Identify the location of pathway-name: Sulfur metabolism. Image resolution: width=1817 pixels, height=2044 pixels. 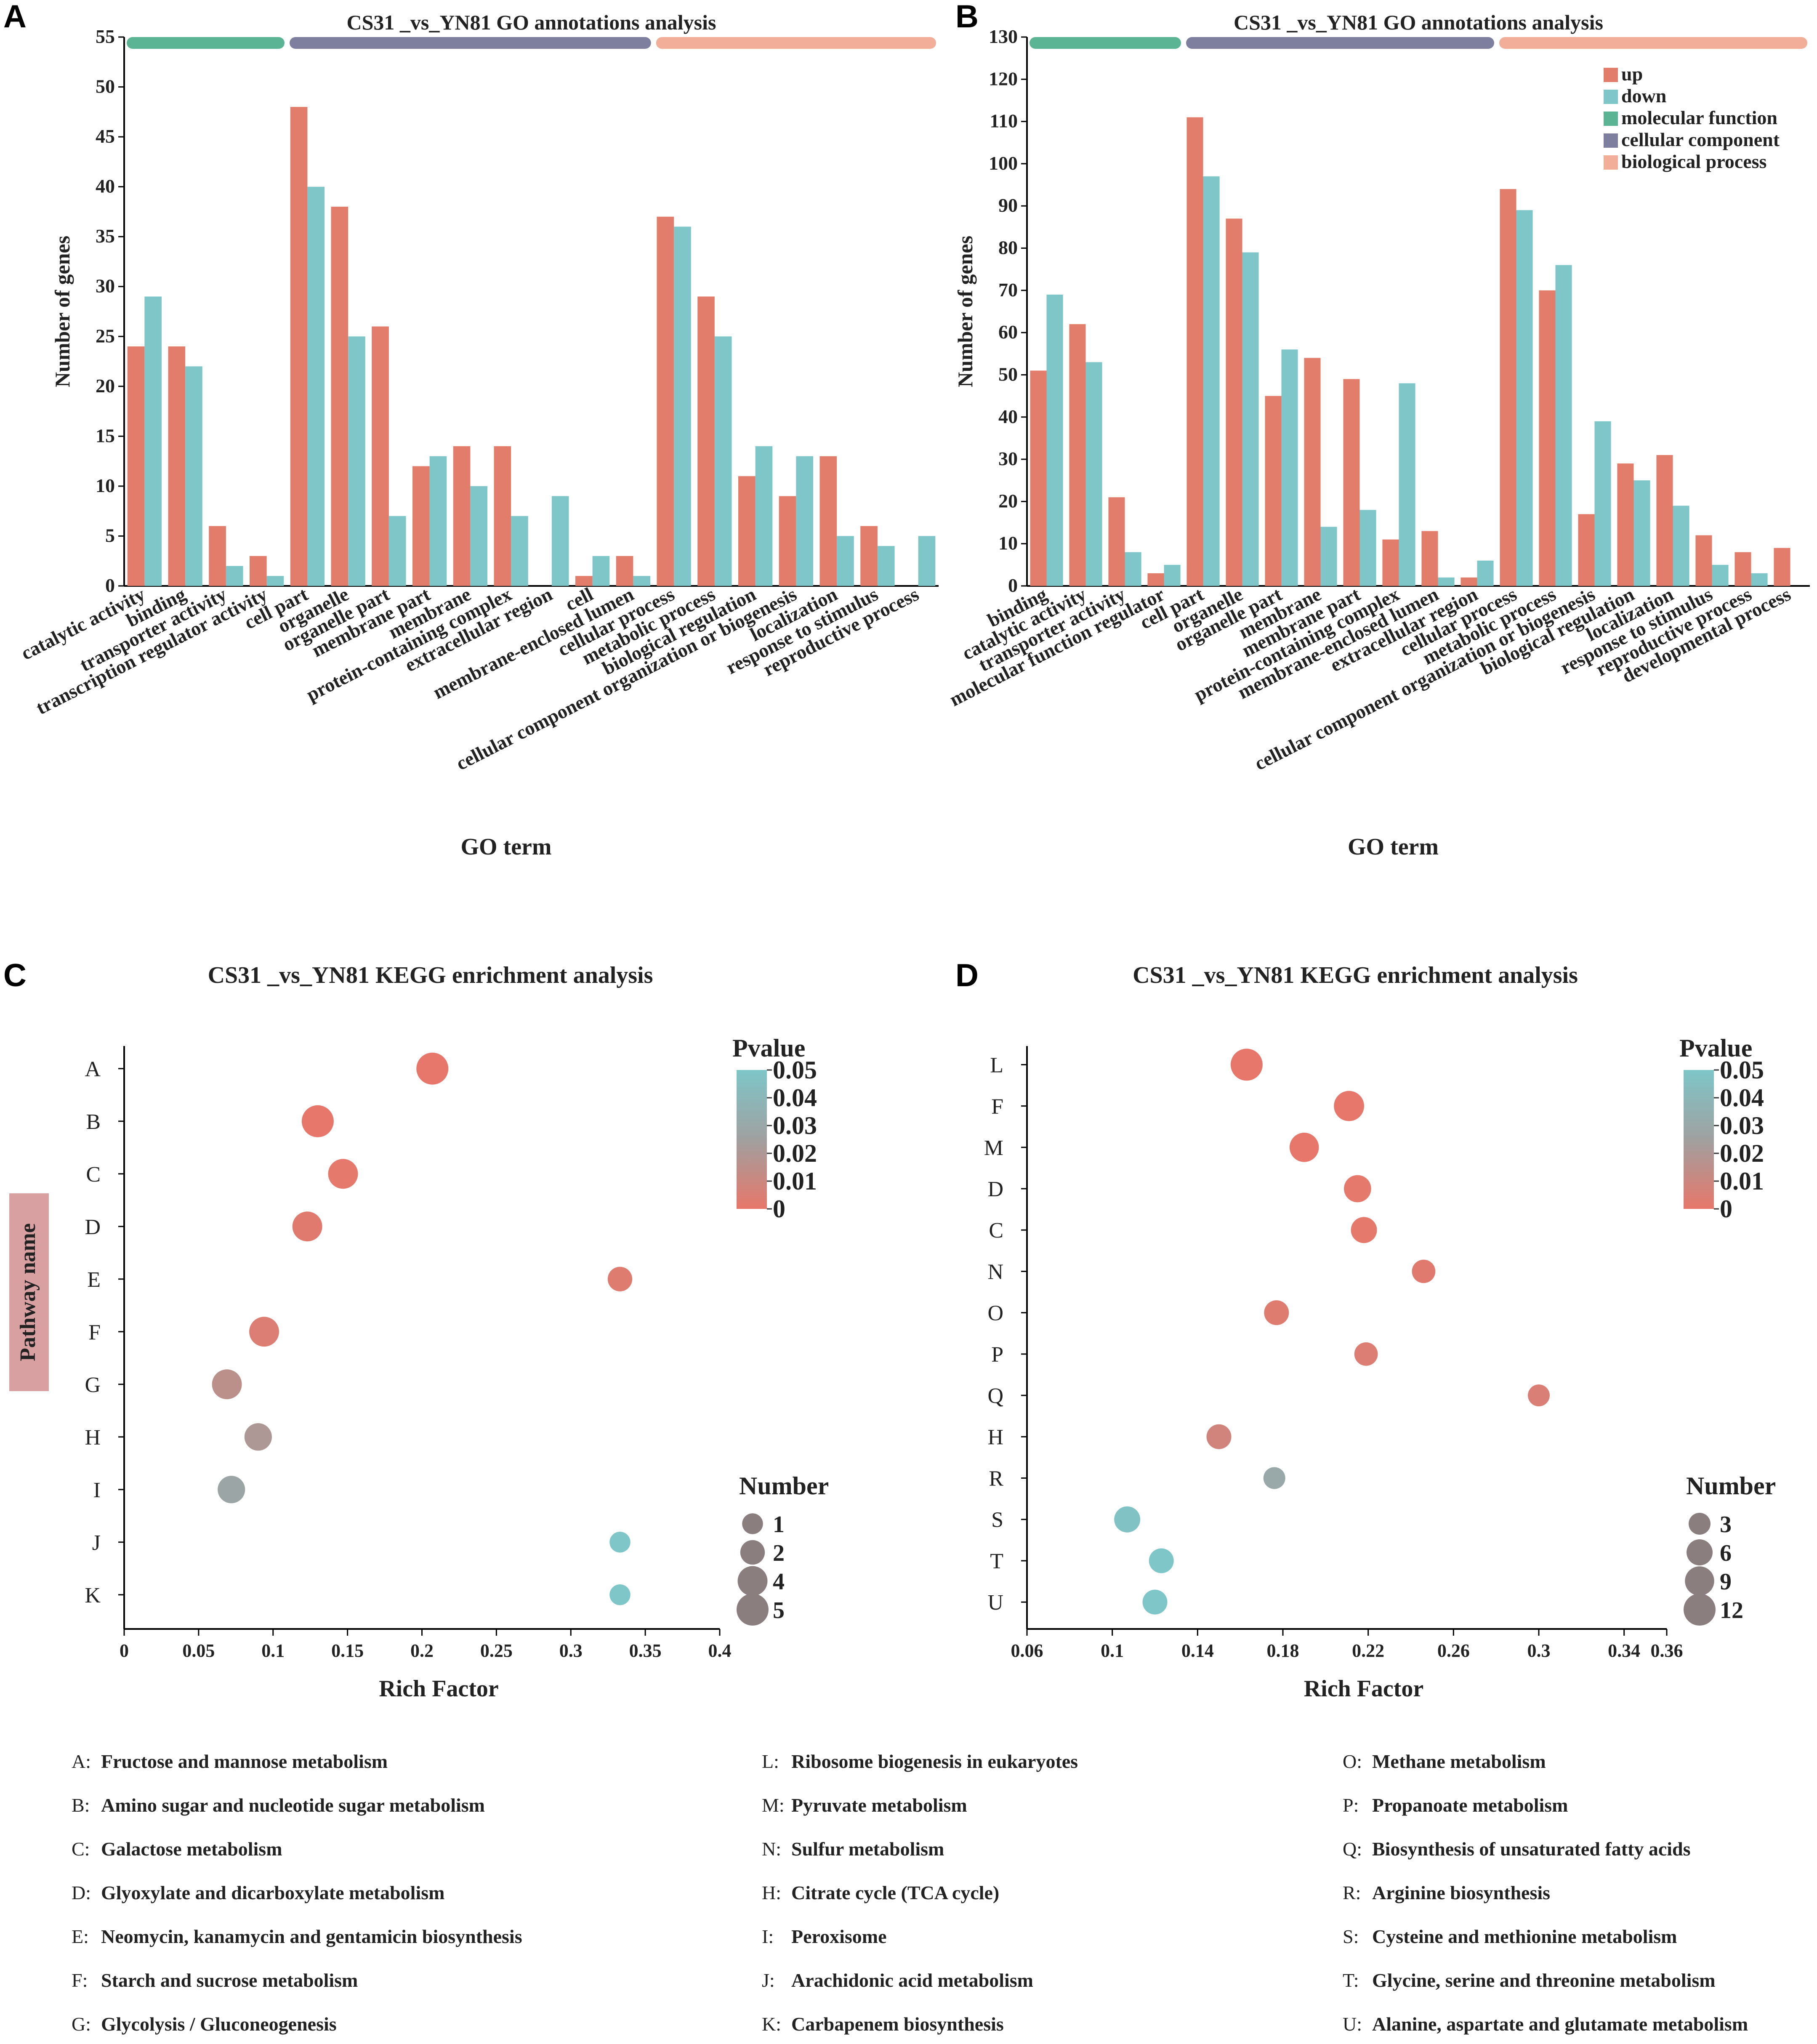
(867, 1849).